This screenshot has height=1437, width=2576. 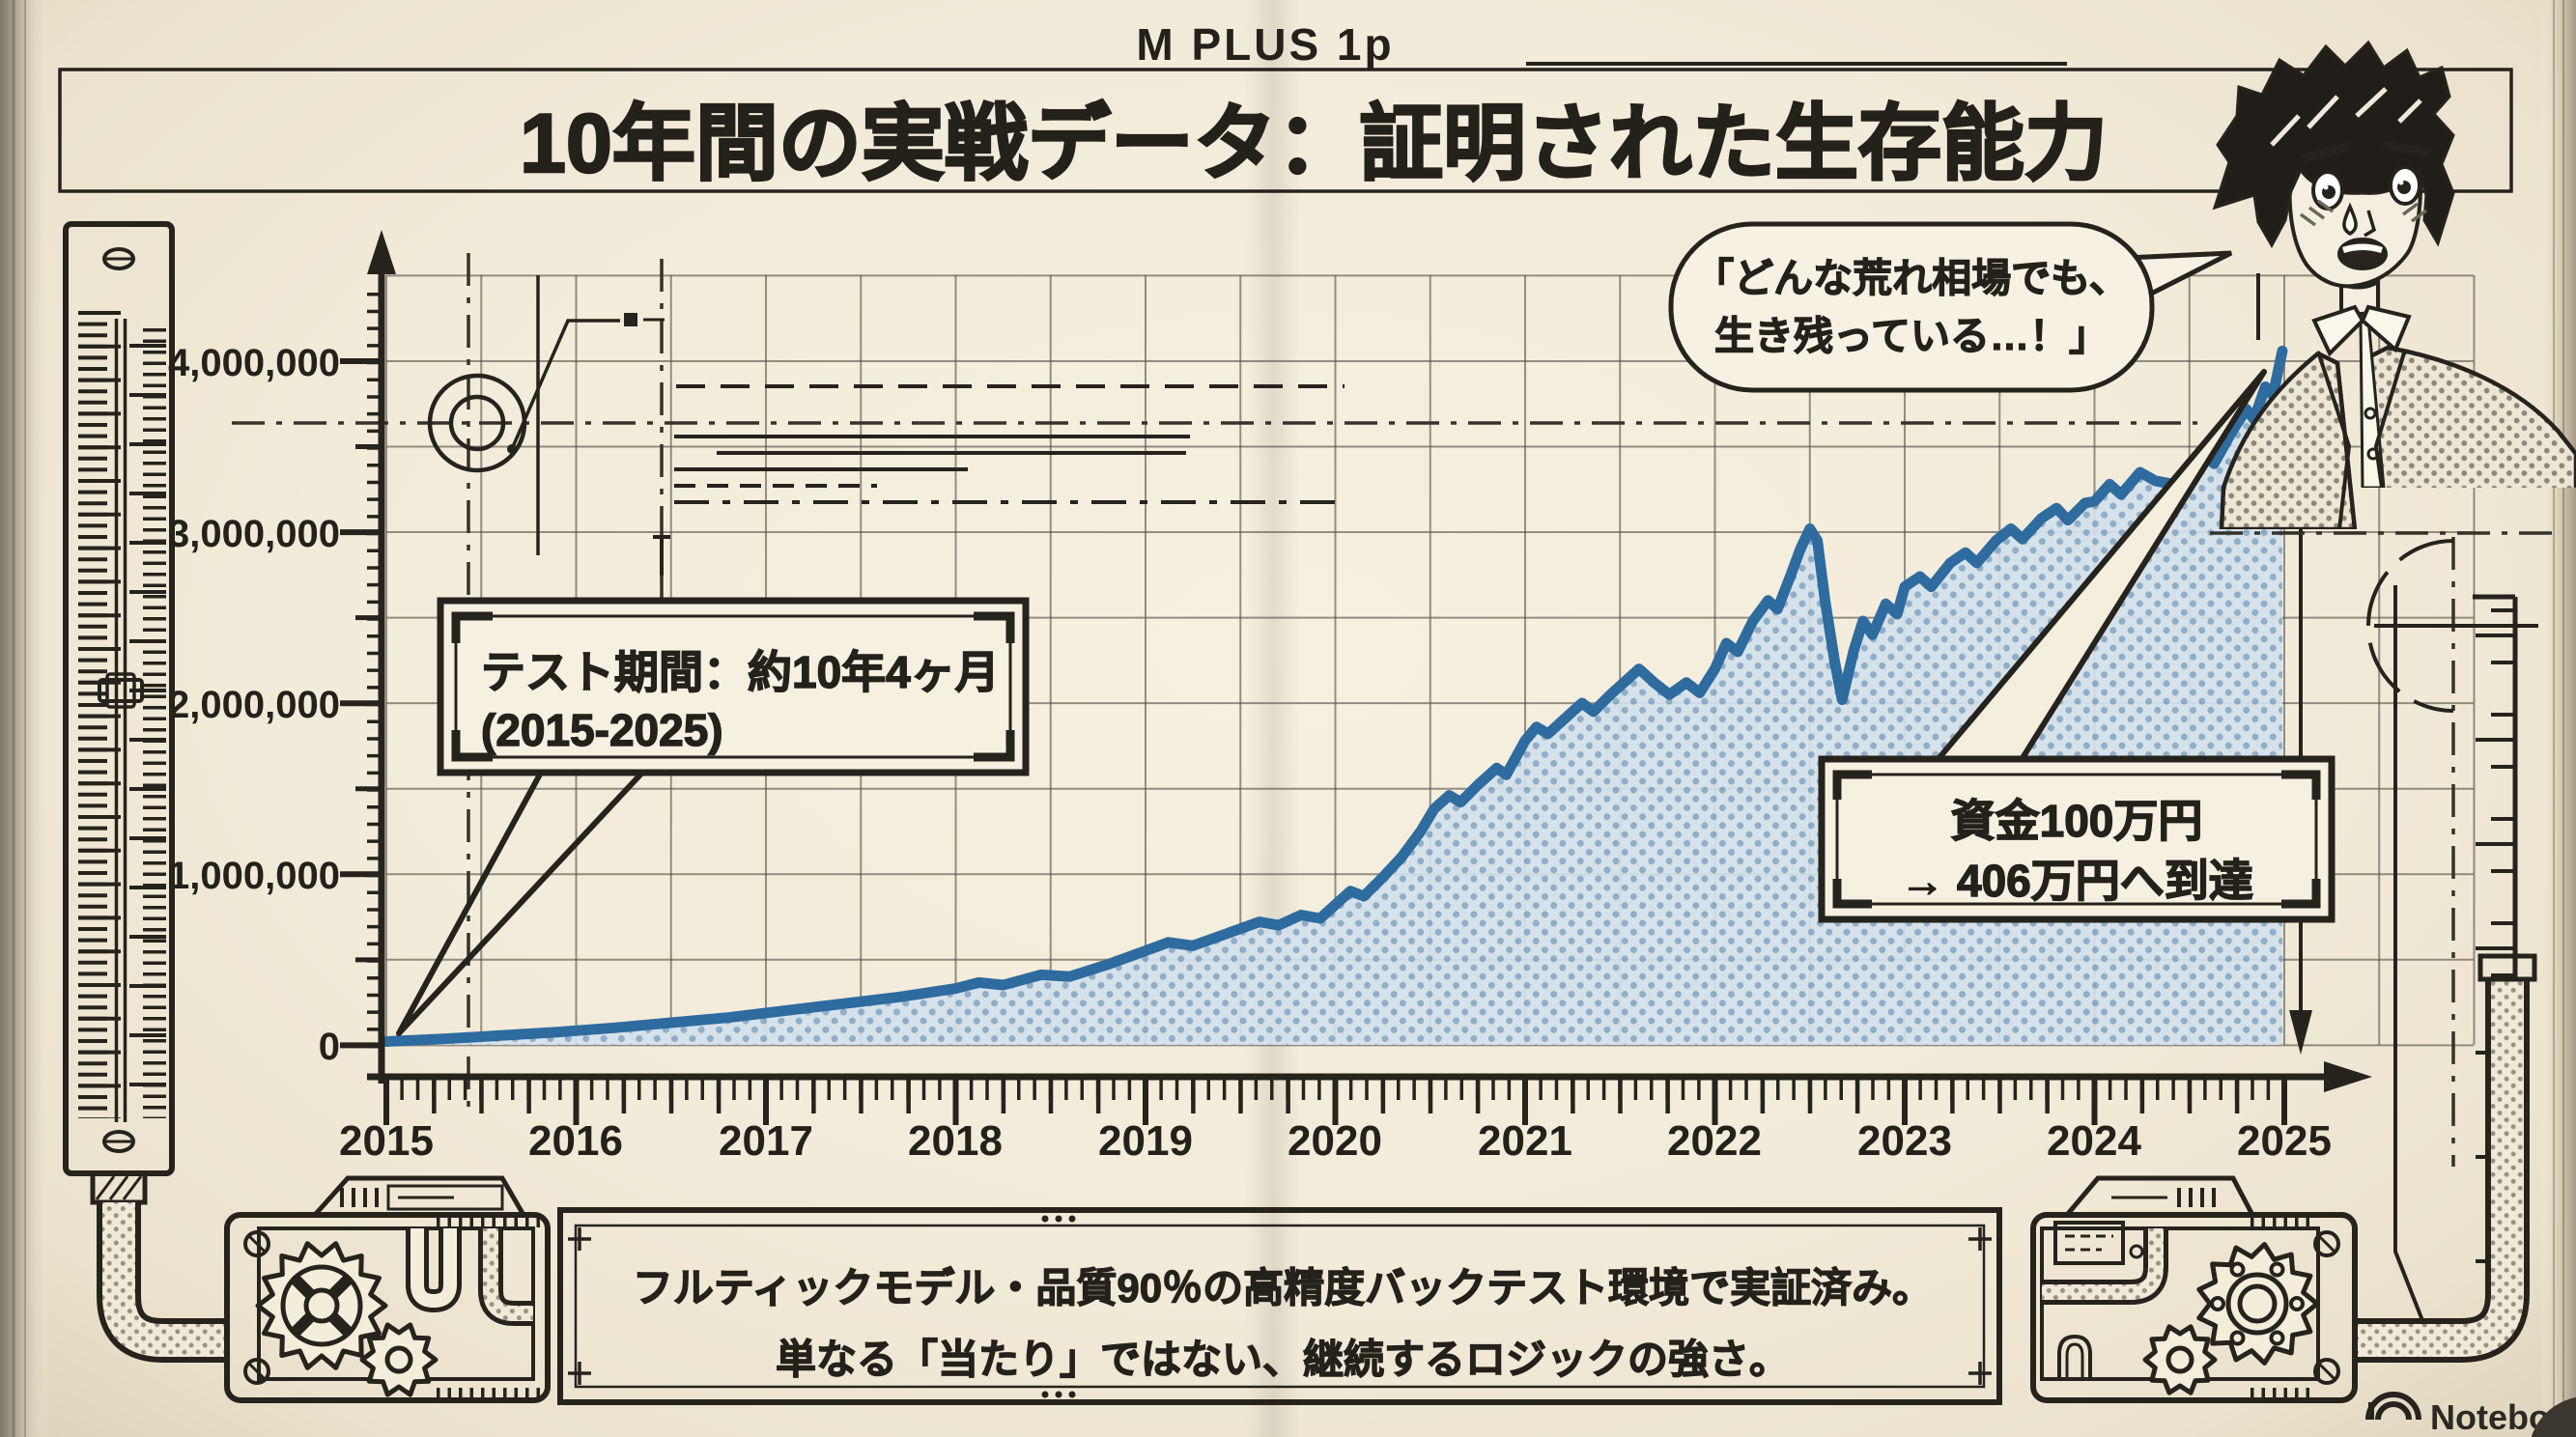 I want to click on eyebrow-left, so click(x=2326, y=152).